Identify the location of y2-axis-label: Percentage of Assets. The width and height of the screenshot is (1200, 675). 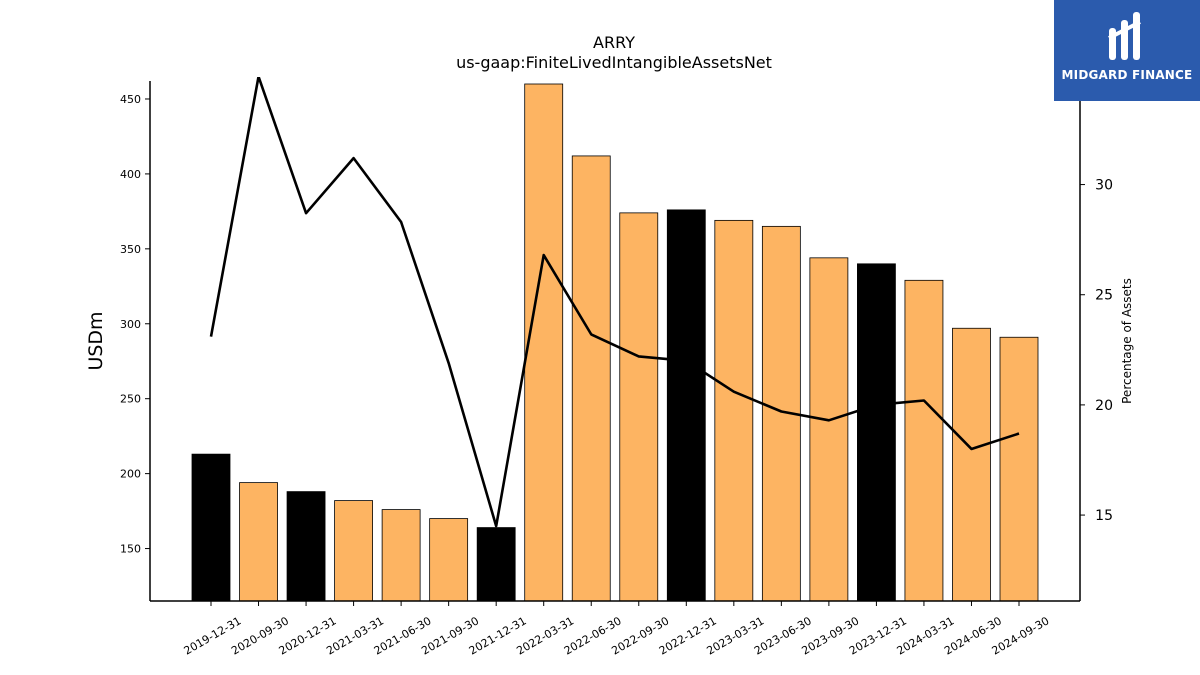
(1127, 341).